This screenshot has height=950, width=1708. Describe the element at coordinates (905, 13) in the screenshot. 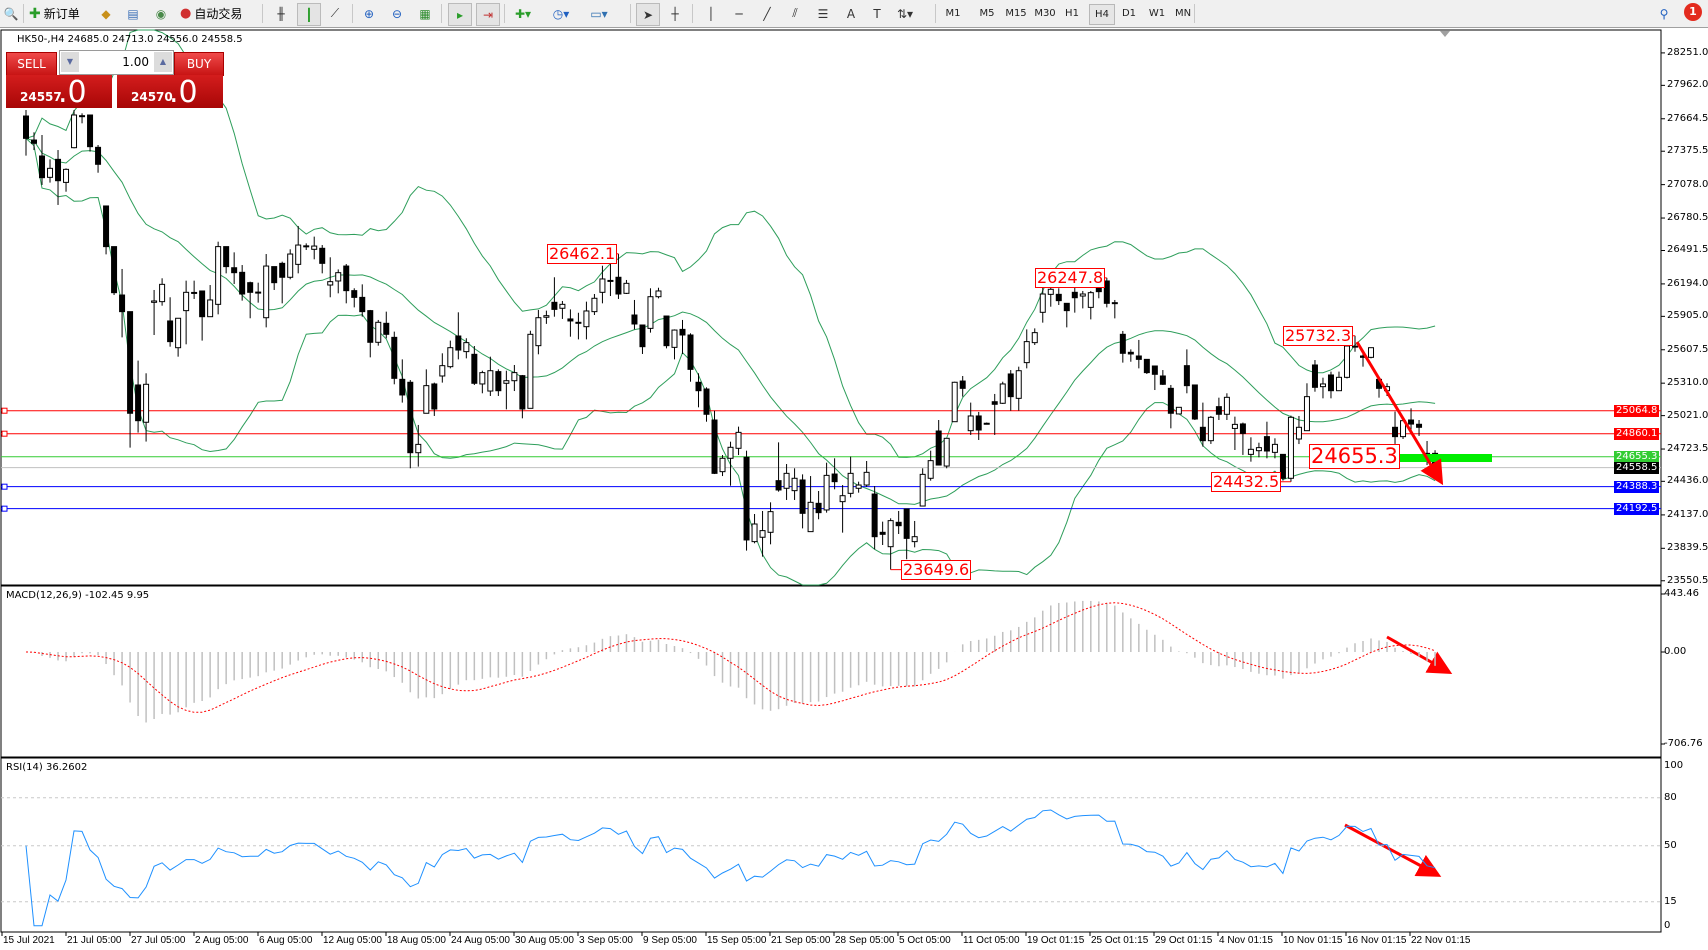

I see `arrows-icon: ⇅▾` at that location.